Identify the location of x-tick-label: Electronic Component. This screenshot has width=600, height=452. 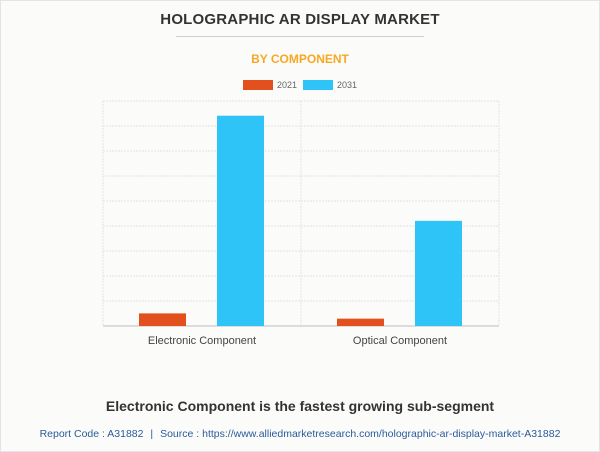
(202, 341).